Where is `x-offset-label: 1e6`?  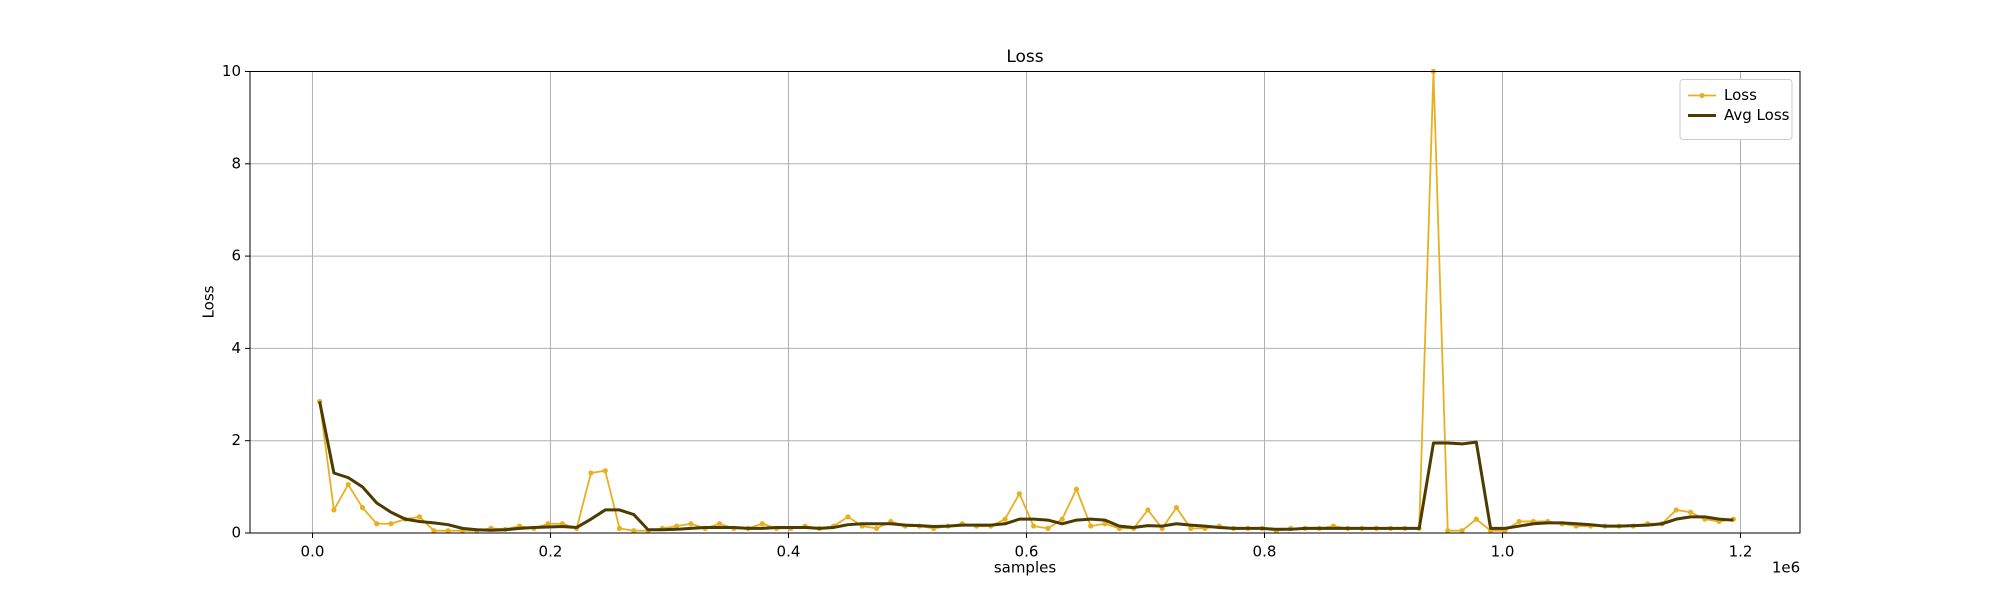
x-offset-label: 1e6 is located at coordinates (1786, 568).